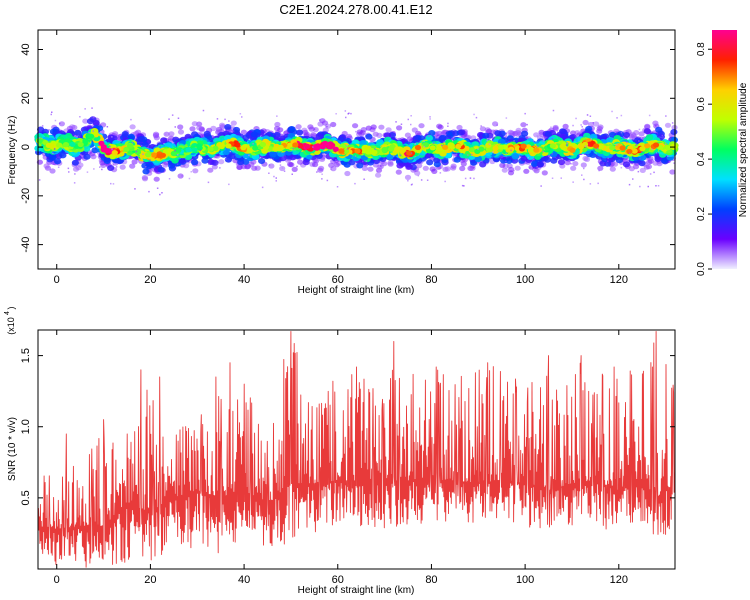 The height and width of the screenshot is (600, 750). I want to click on spectrogram-x-tick-label: 60, so click(338, 280).